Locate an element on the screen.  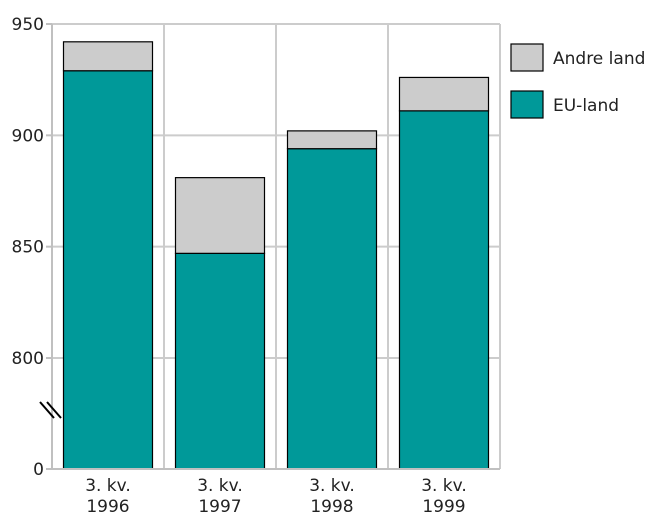
y-tick-label: 900 is located at coordinates (28, 136).